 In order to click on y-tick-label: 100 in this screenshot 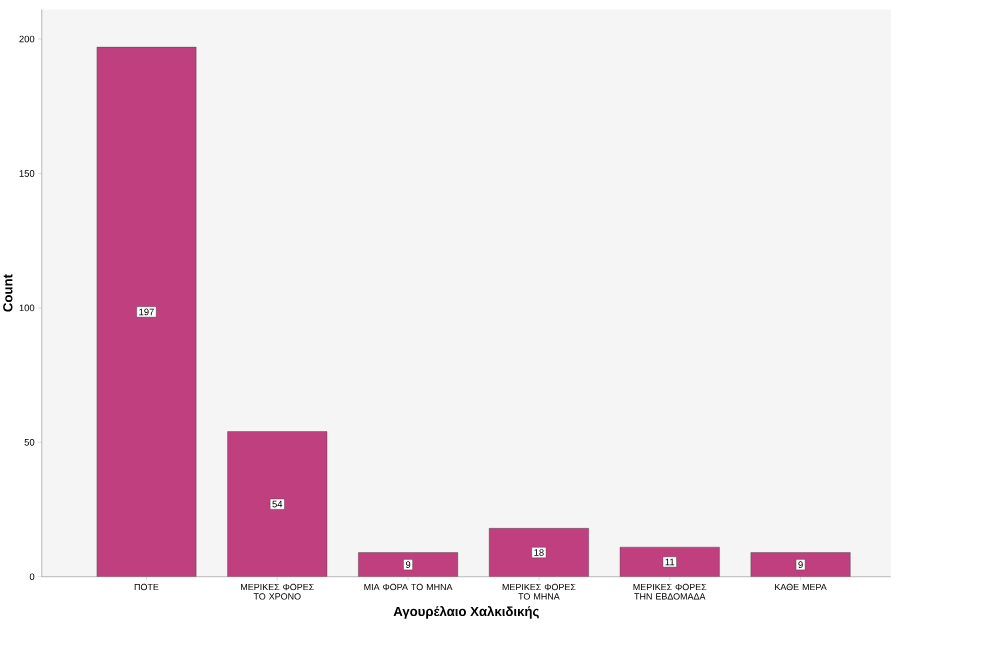, I will do `click(27, 308)`.